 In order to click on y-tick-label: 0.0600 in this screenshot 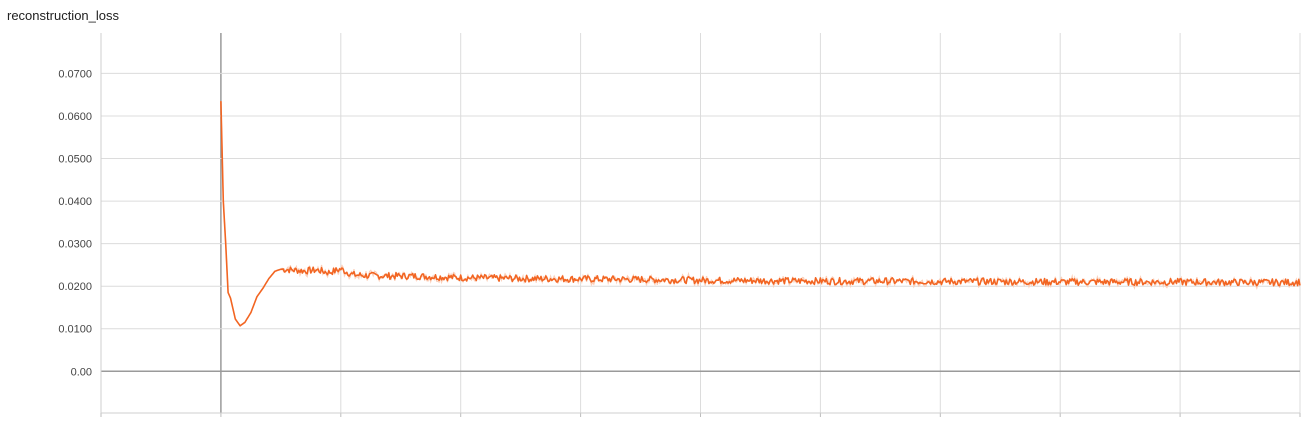, I will do `click(75, 117)`.